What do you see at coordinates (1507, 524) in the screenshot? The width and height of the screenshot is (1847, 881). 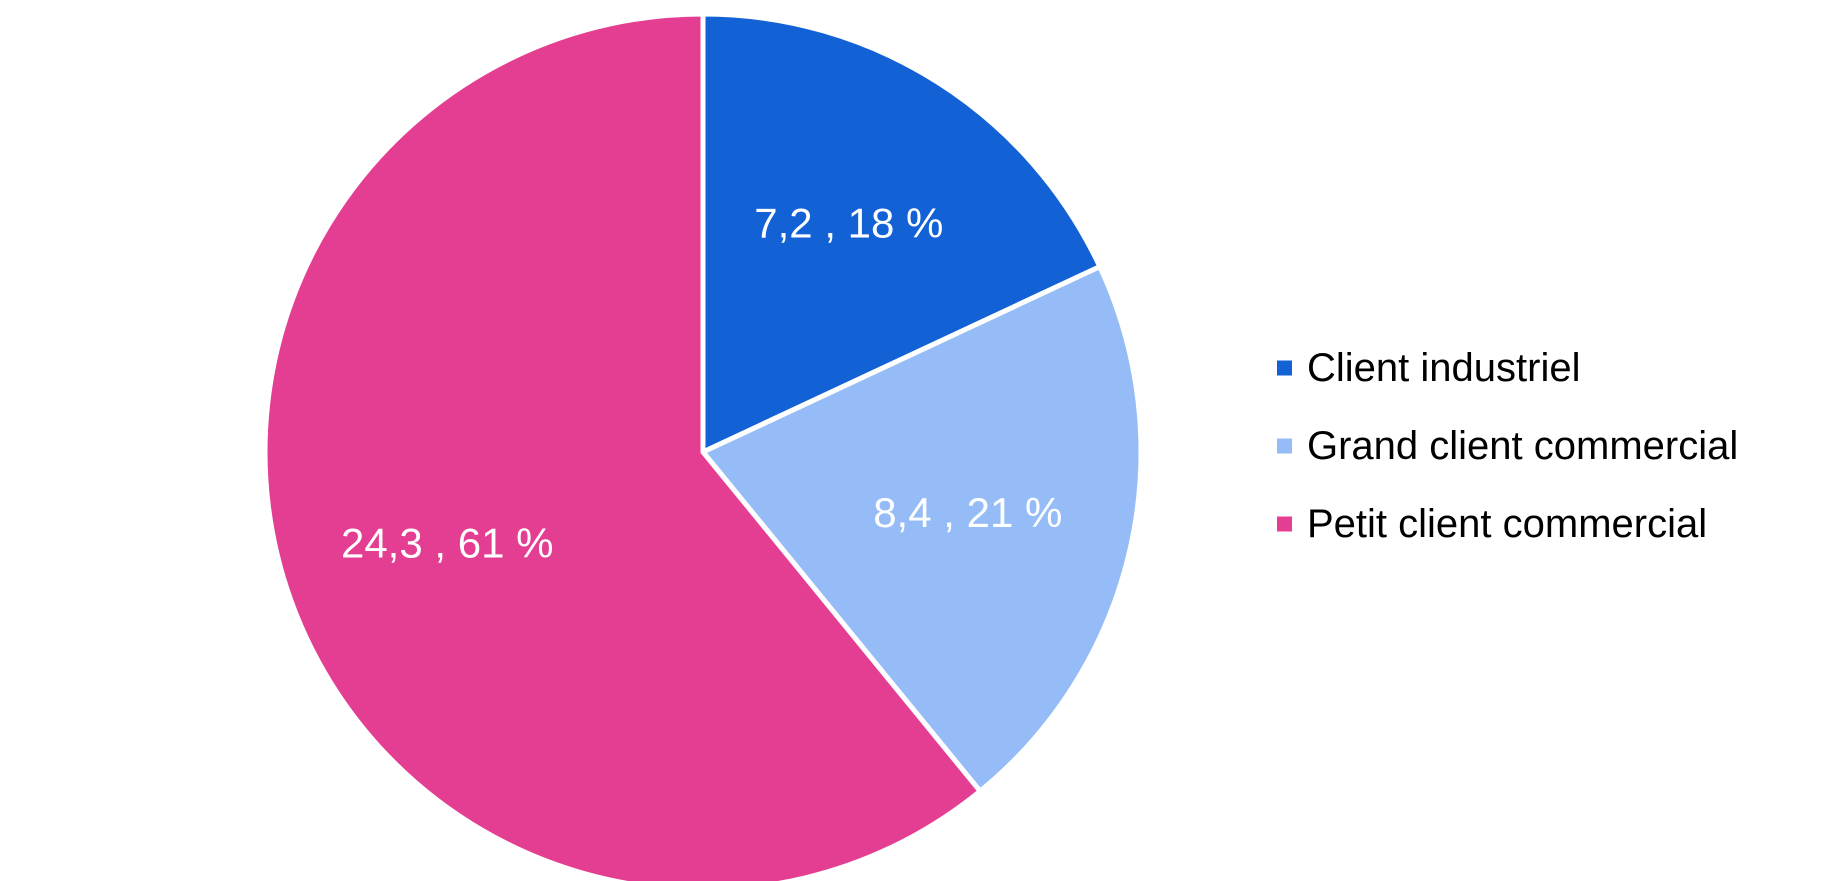 I see `legend-label-3: Petit client commercial` at bounding box center [1507, 524].